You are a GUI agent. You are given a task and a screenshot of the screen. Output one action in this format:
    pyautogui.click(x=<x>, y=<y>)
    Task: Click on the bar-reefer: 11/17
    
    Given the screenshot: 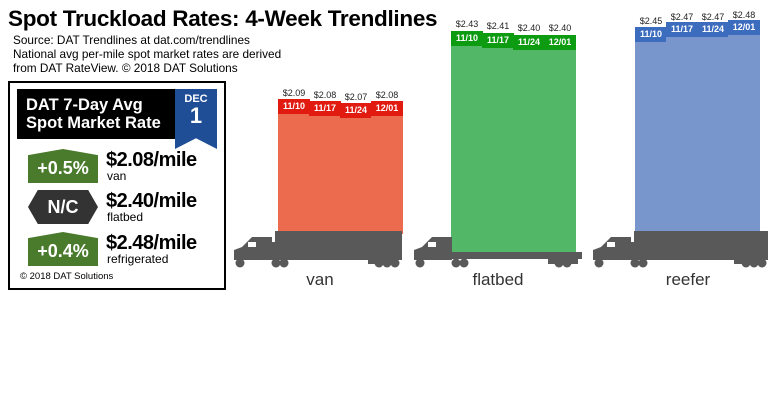 What is the action you would take?
    pyautogui.click(x=682, y=128)
    